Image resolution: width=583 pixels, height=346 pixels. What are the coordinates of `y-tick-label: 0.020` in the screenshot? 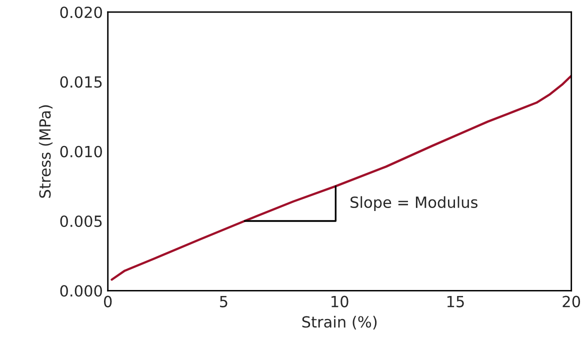 It's located at (81, 12).